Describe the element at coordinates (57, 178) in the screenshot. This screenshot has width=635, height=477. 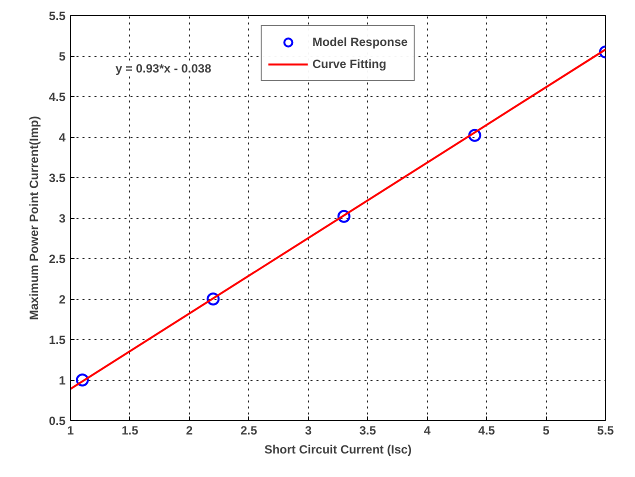
I see `y-tick-label: 3.5` at that location.